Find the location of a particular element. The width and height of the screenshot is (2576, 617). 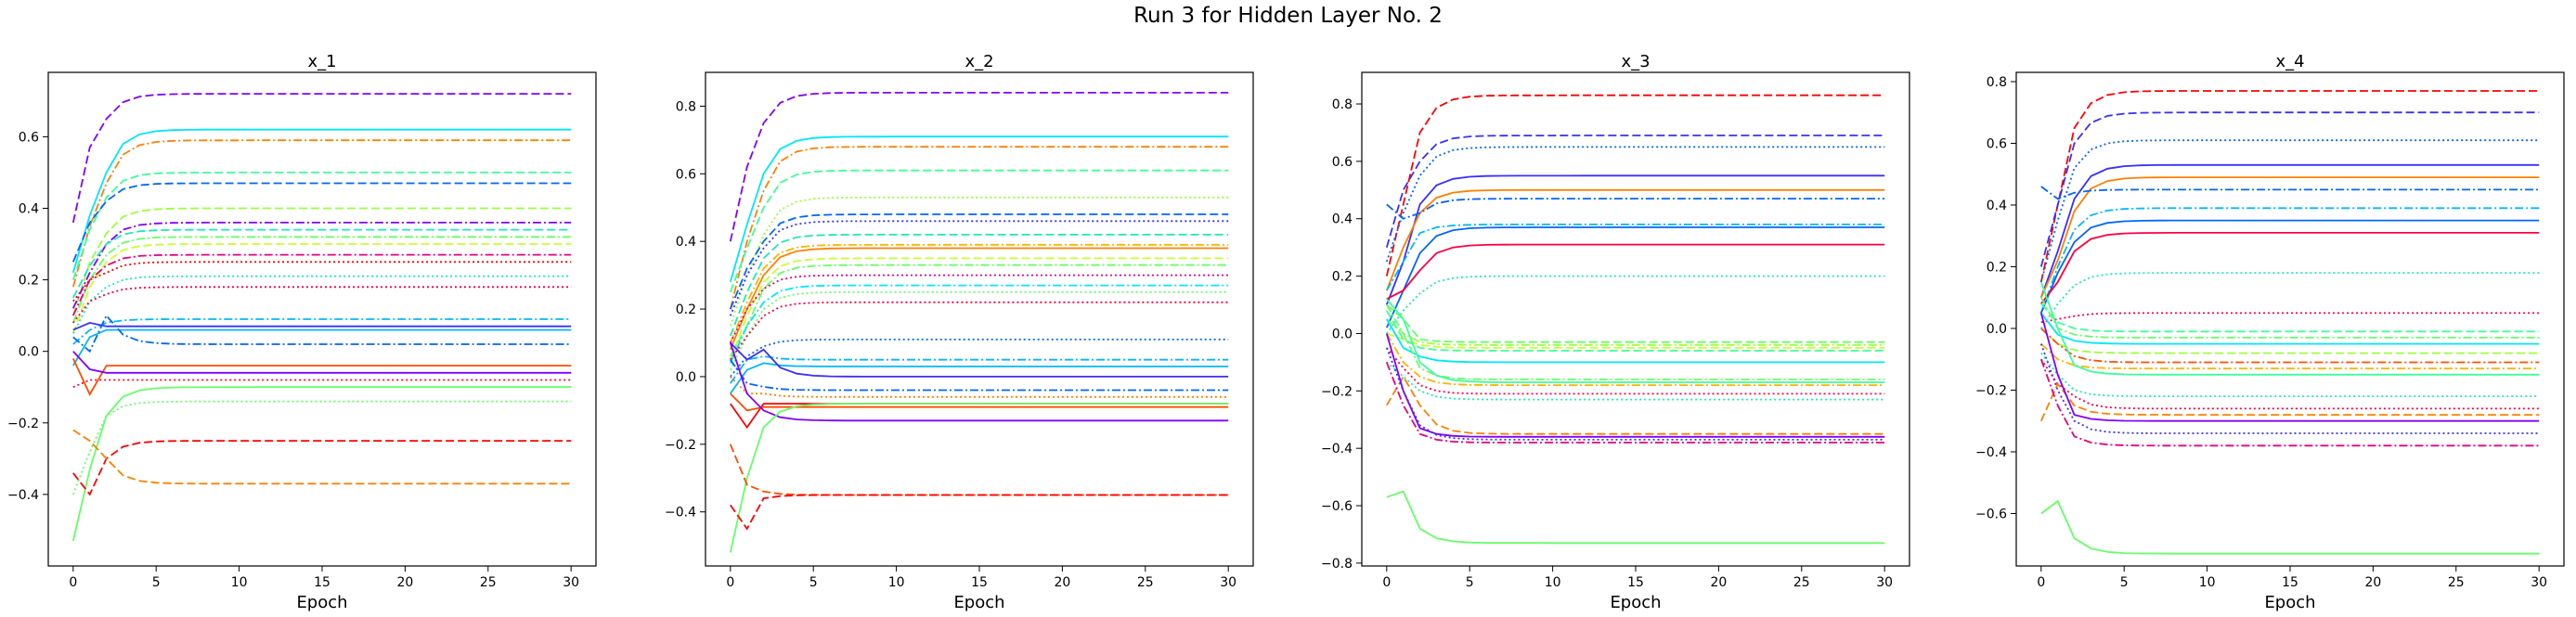

y-tick-label: 0.4 is located at coordinates (686, 242).